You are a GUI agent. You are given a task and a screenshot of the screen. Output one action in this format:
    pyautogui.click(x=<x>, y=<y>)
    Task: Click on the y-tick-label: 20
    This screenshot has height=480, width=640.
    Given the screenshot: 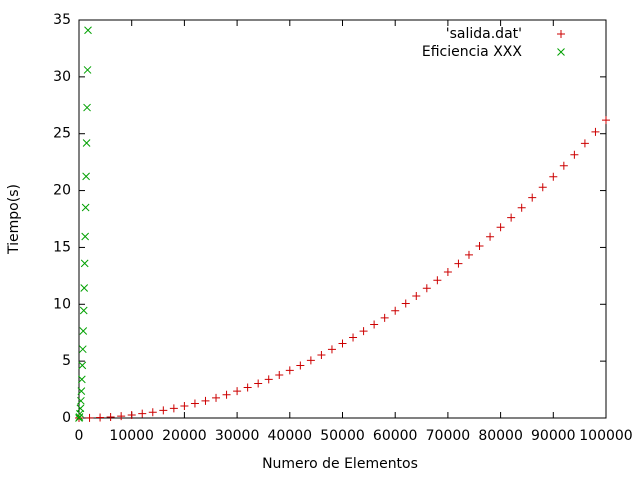 What is the action you would take?
    pyautogui.click(x=62, y=191)
    